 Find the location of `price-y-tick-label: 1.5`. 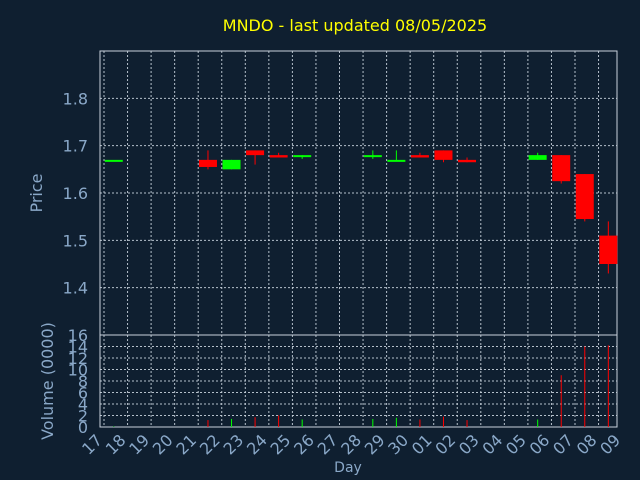

price-y-tick-label: 1.5 is located at coordinates (75, 240).